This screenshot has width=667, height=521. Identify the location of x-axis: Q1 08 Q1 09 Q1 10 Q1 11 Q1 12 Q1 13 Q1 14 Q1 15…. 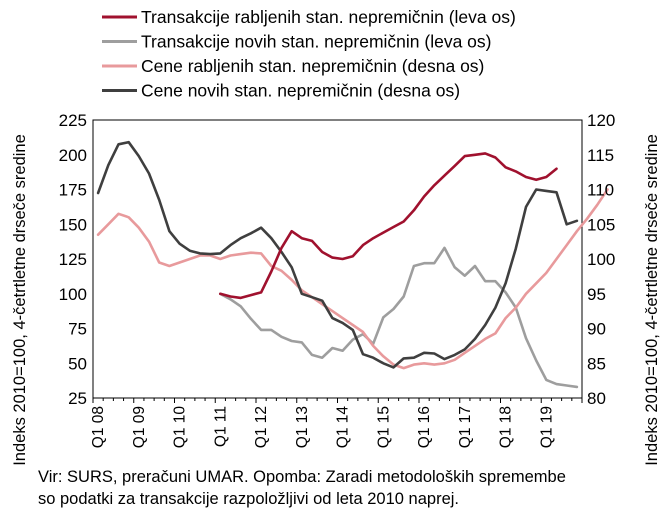
(336, 423).